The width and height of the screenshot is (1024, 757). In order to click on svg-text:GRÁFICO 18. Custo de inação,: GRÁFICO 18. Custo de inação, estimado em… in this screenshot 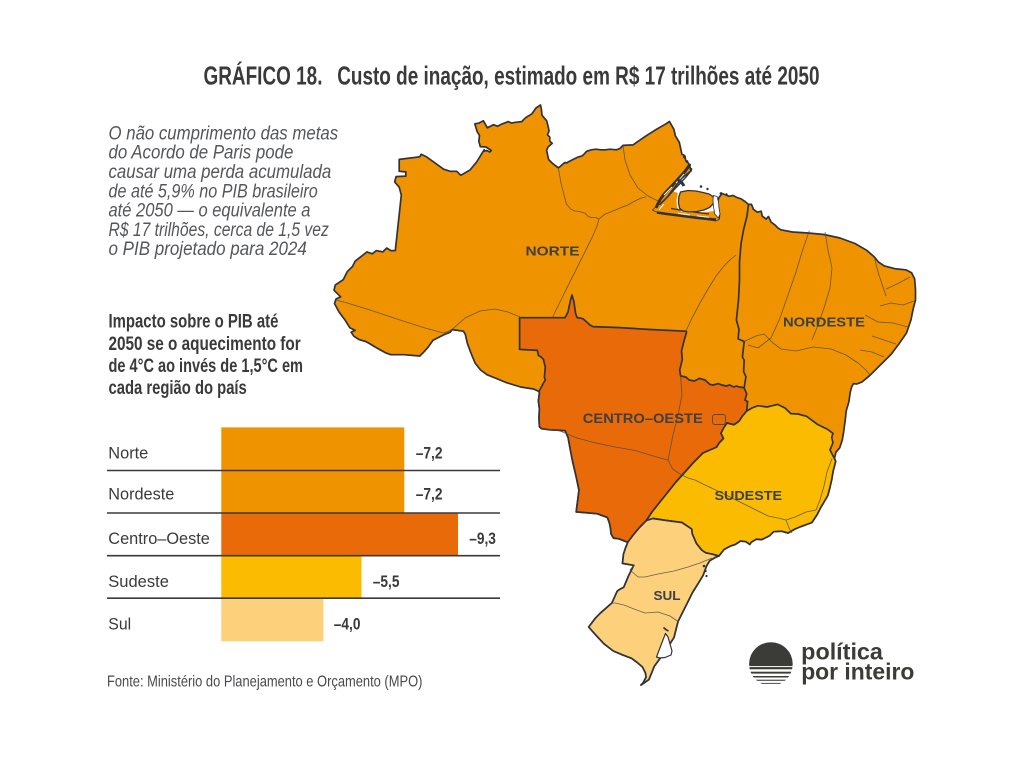, I will do `click(512, 76)`.